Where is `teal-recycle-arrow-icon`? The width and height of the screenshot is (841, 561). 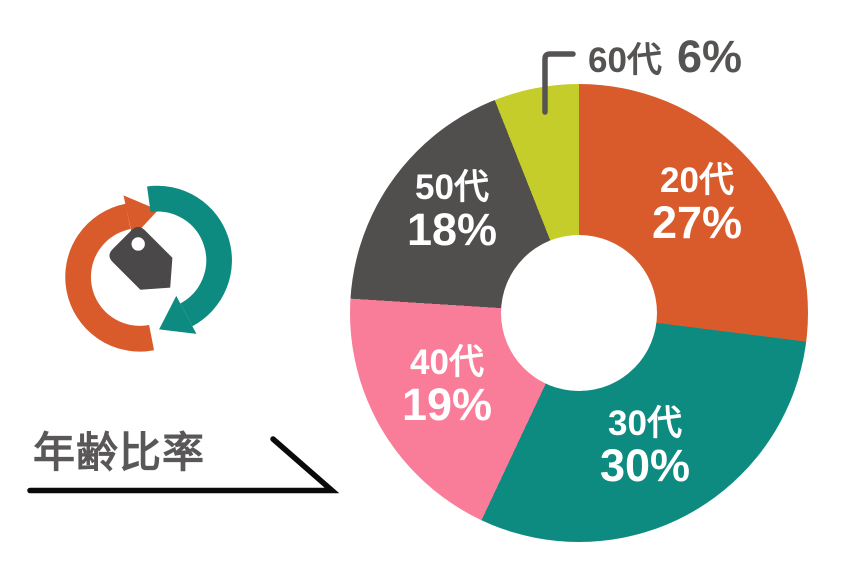
teal-recycle-arrow-icon is located at coordinates (189, 259).